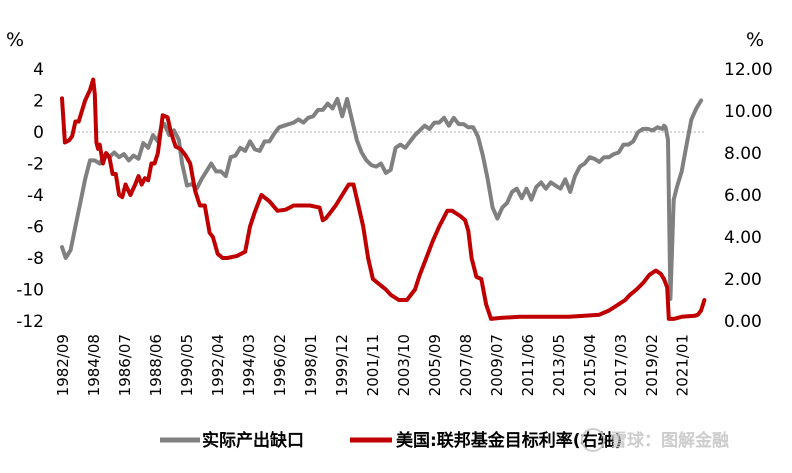 This screenshot has height=473, width=792. Describe the element at coordinates (669, 440) in the screenshot. I see `watermark-text: 雪球：图解金融` at that location.